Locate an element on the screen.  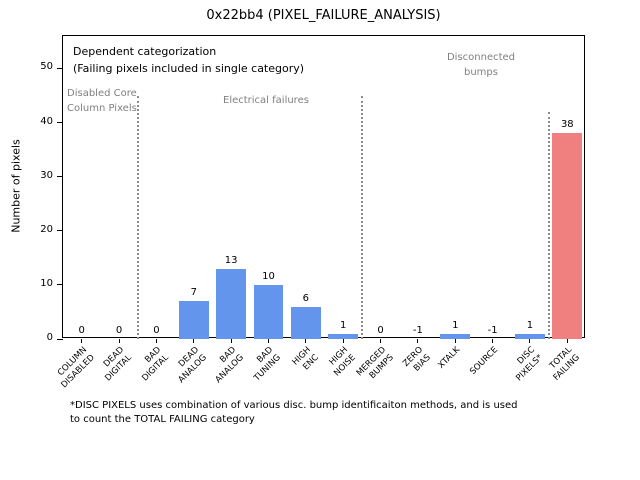
y-tick-label: 20 is located at coordinates (46, 229).